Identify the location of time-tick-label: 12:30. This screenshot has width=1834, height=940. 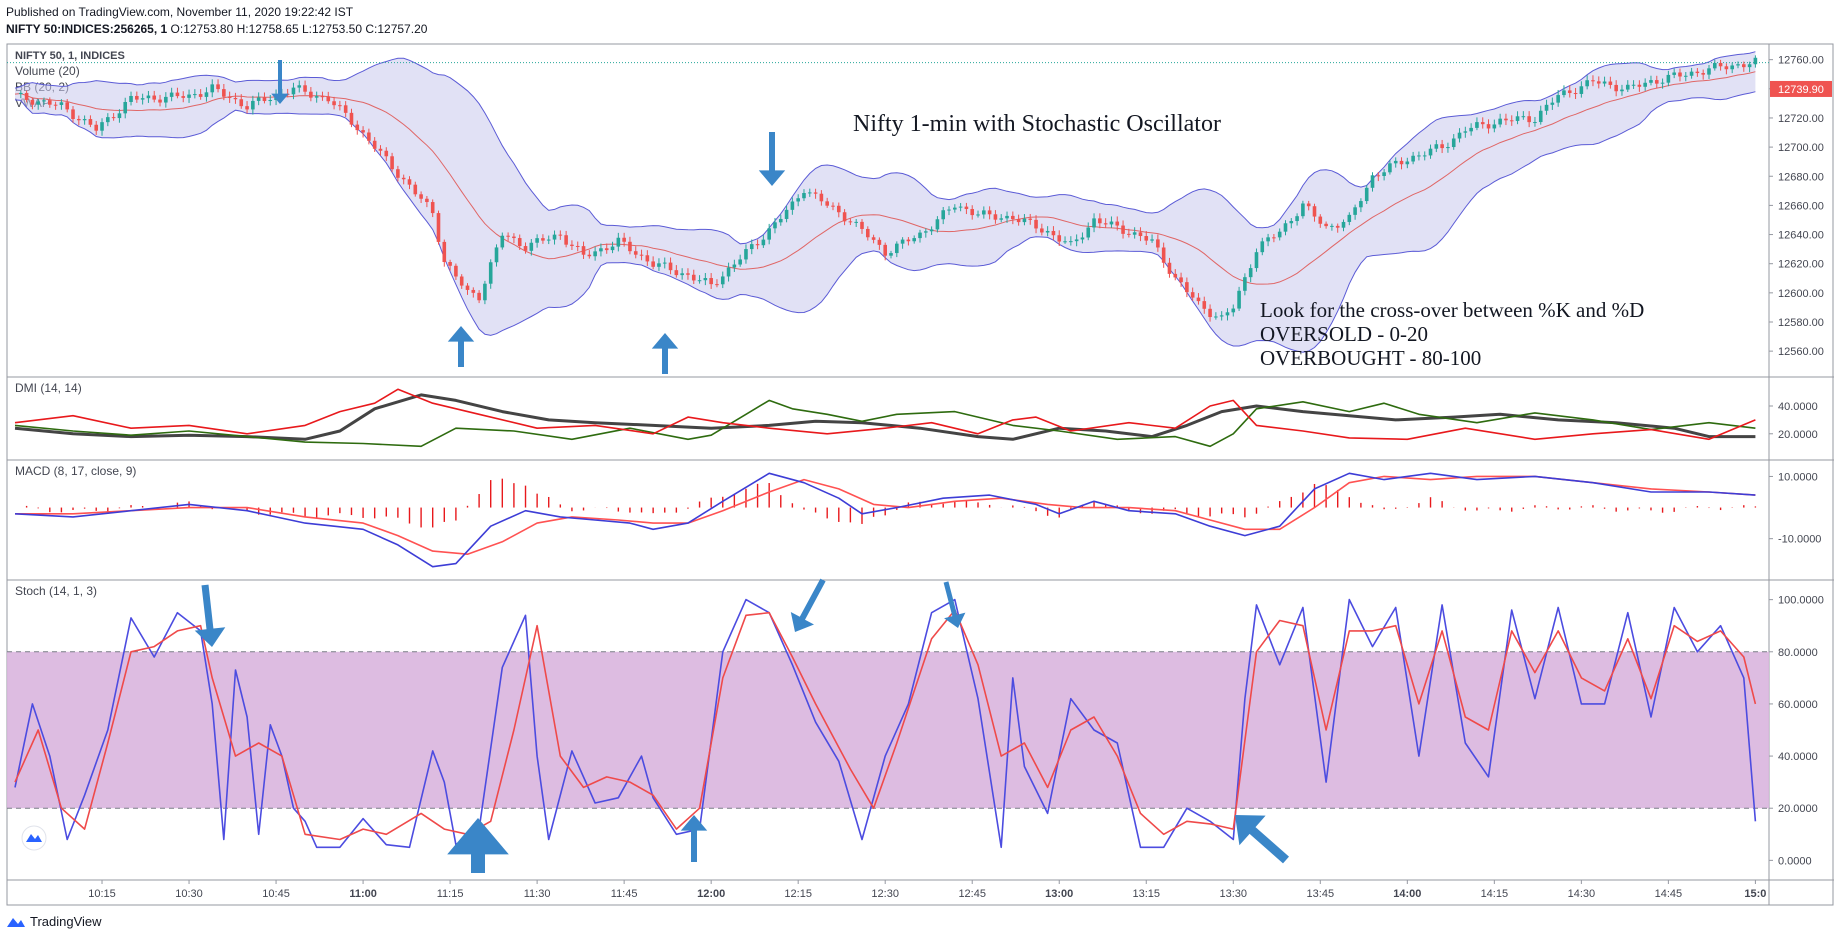
(885, 894).